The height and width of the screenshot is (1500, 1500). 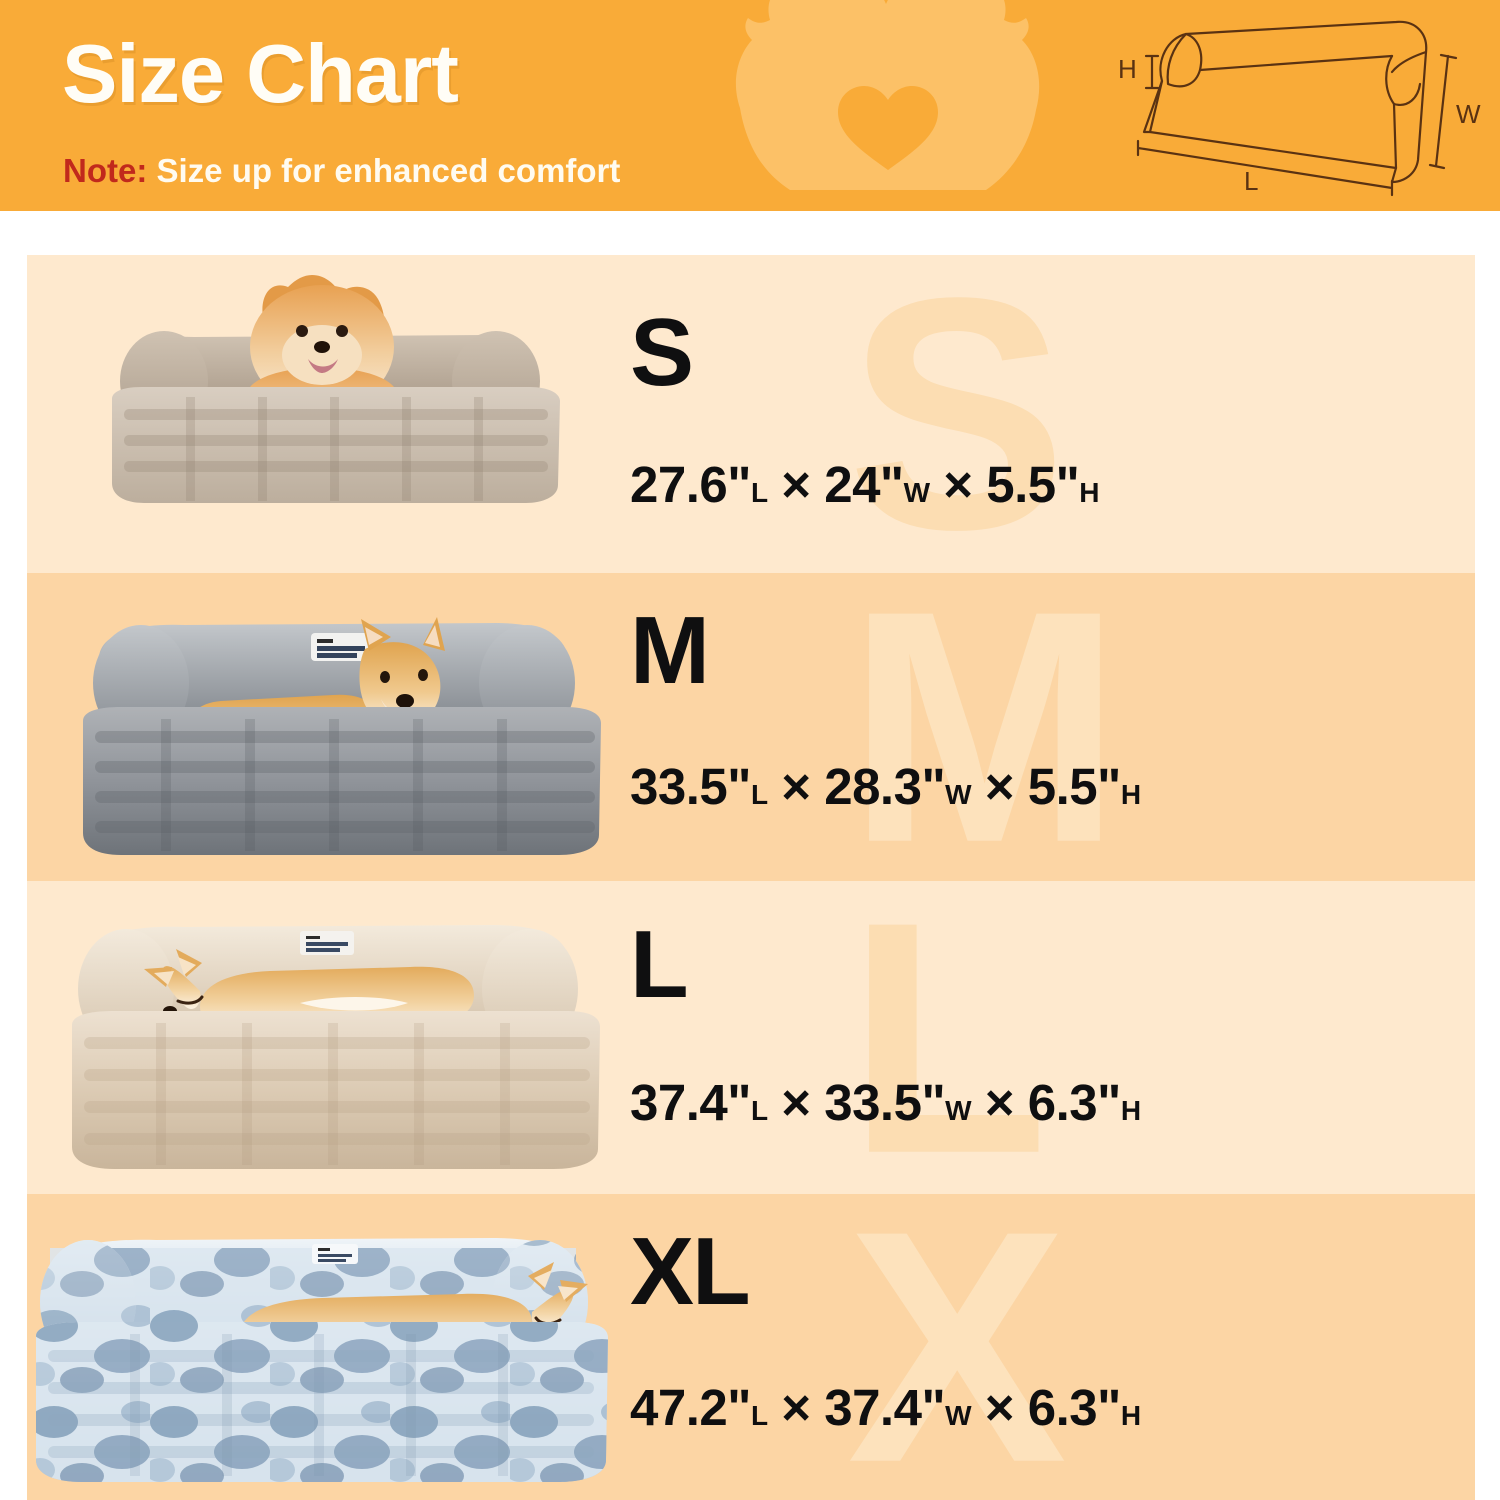 I want to click on product-image-large-bed, so click(x=330, y=1039).